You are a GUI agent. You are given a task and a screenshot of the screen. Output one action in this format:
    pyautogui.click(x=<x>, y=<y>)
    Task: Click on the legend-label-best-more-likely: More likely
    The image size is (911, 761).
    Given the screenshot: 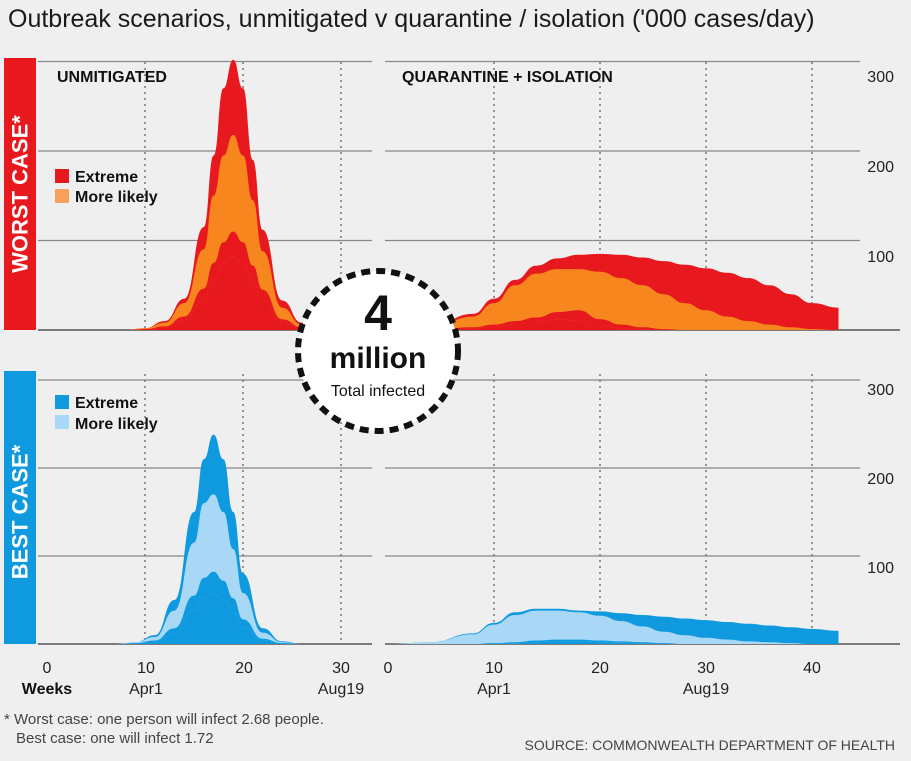 What is the action you would take?
    pyautogui.click(x=116, y=424)
    